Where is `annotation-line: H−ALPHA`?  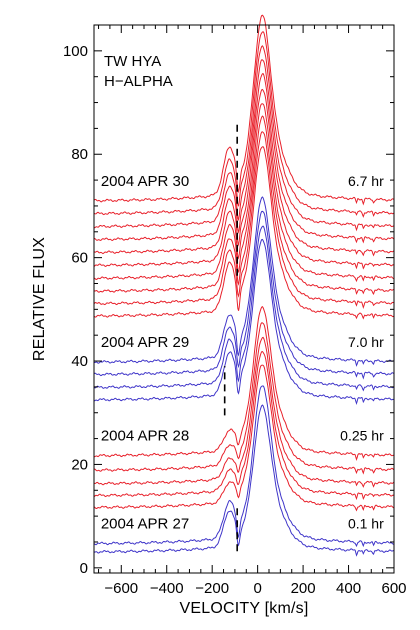
annotation-line: H−ALPHA is located at coordinates (138, 81).